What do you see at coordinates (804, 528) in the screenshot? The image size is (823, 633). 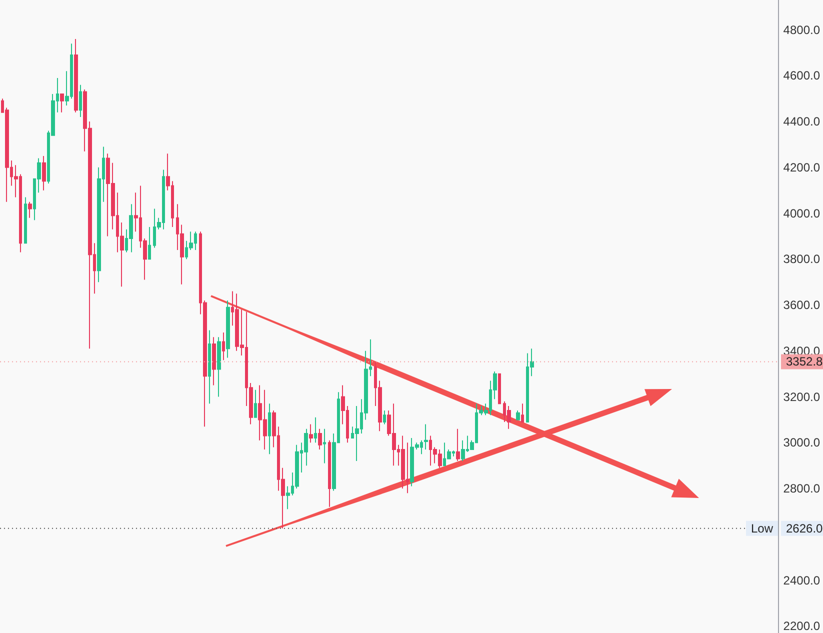 I see `ref-line-label: 2626.0` at bounding box center [804, 528].